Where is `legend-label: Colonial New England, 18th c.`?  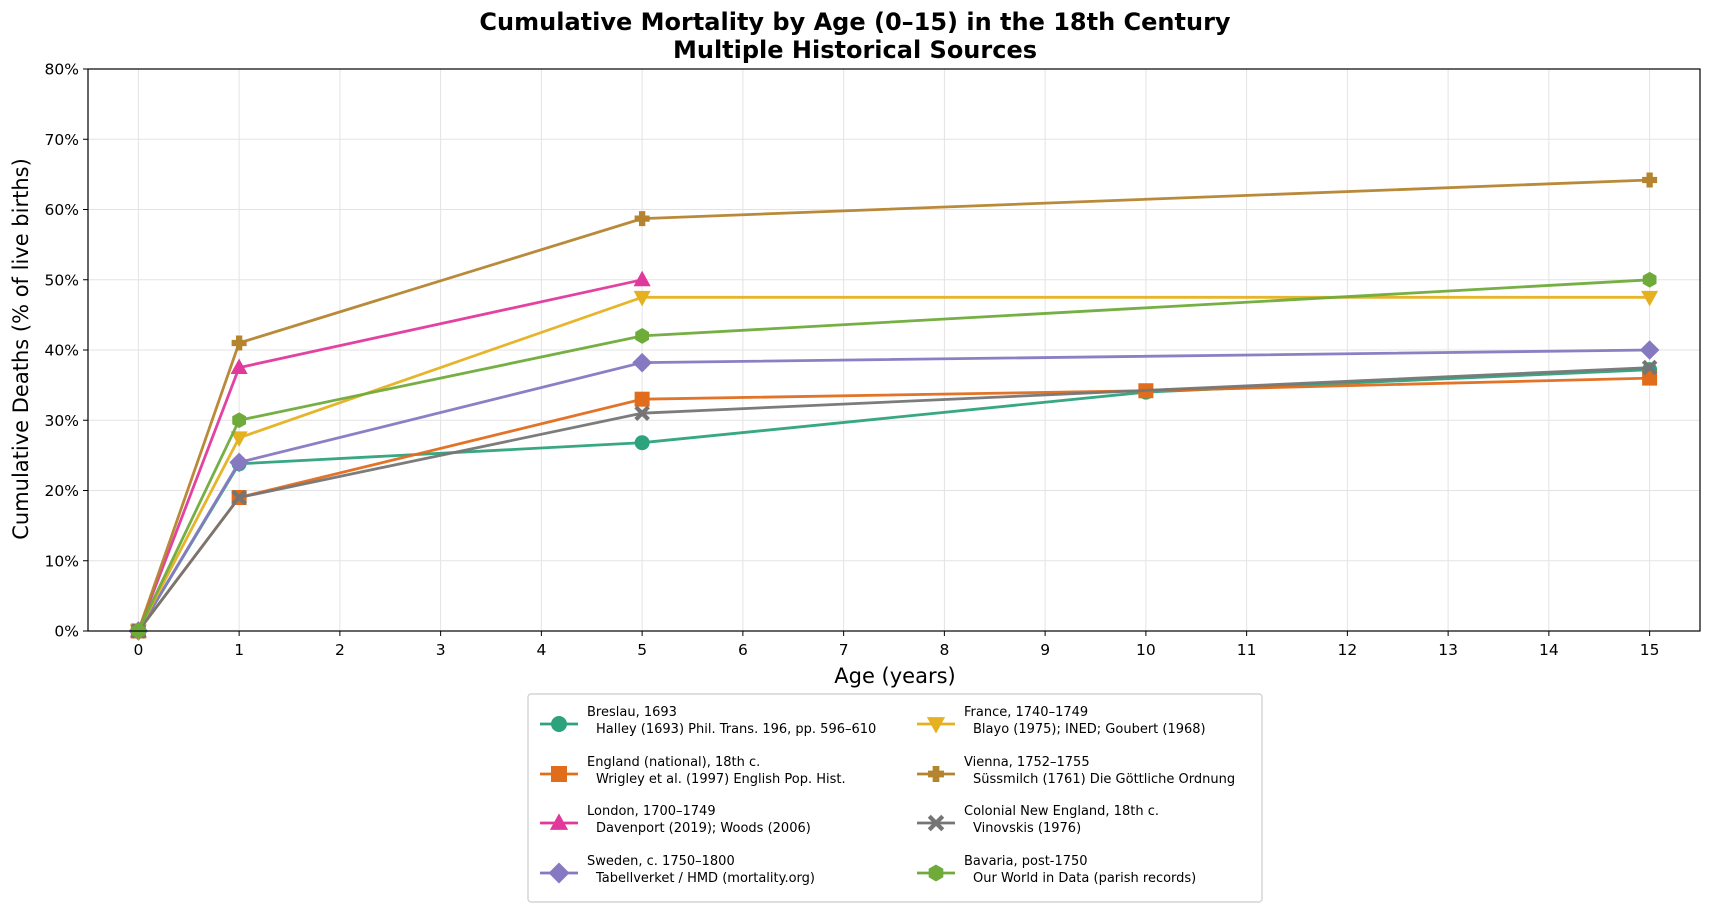
legend-label: Colonial New England, 18th c. is located at coordinates (1061, 811).